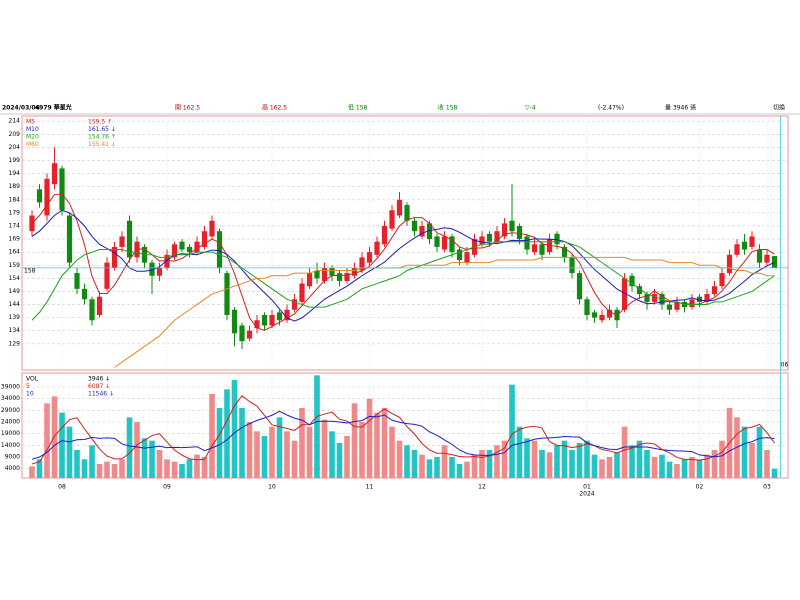 The height and width of the screenshot is (600, 800). Describe the element at coordinates (102, 137) in the screenshot. I see `legend-value: 154.76 ↑` at that location.